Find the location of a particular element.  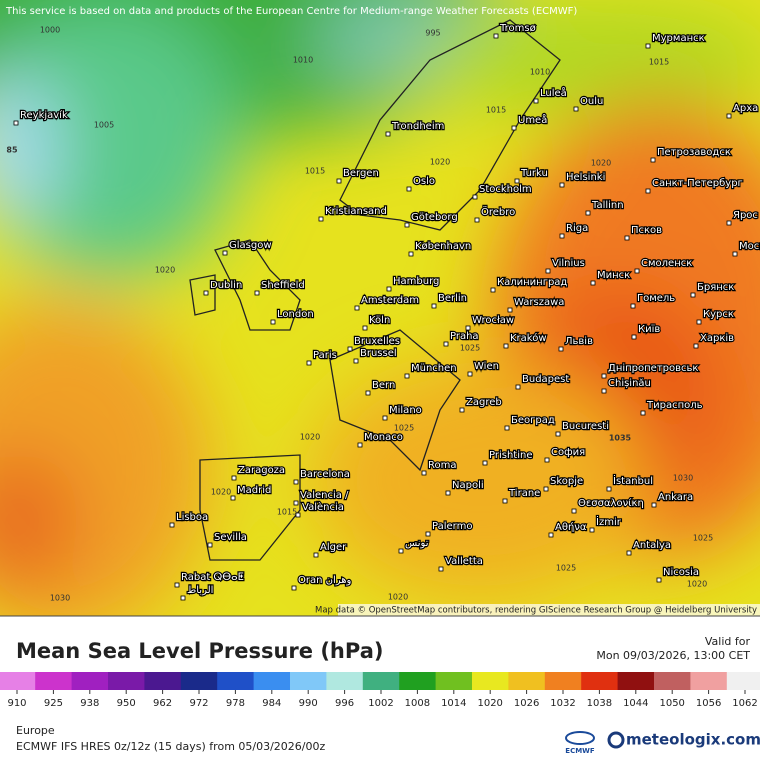

city-label: Luleå is located at coordinates (553, 92).